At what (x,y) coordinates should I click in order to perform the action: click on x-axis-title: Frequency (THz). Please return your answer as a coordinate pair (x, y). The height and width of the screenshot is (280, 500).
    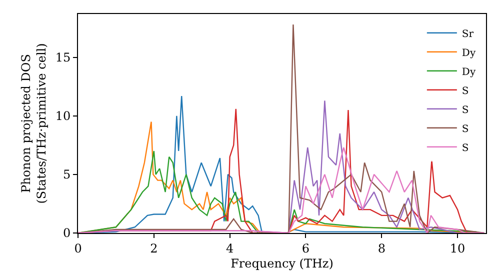
    Looking at the image, I should click on (282, 263).